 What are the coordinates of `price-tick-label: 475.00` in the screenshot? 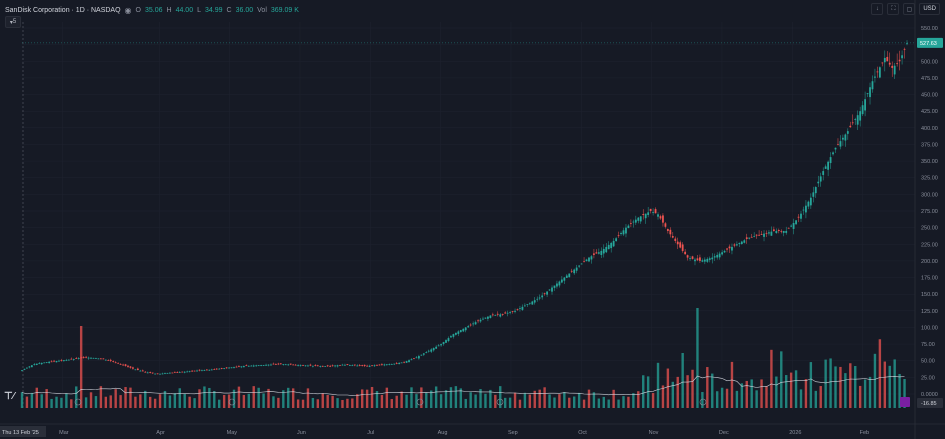 It's located at (929, 79).